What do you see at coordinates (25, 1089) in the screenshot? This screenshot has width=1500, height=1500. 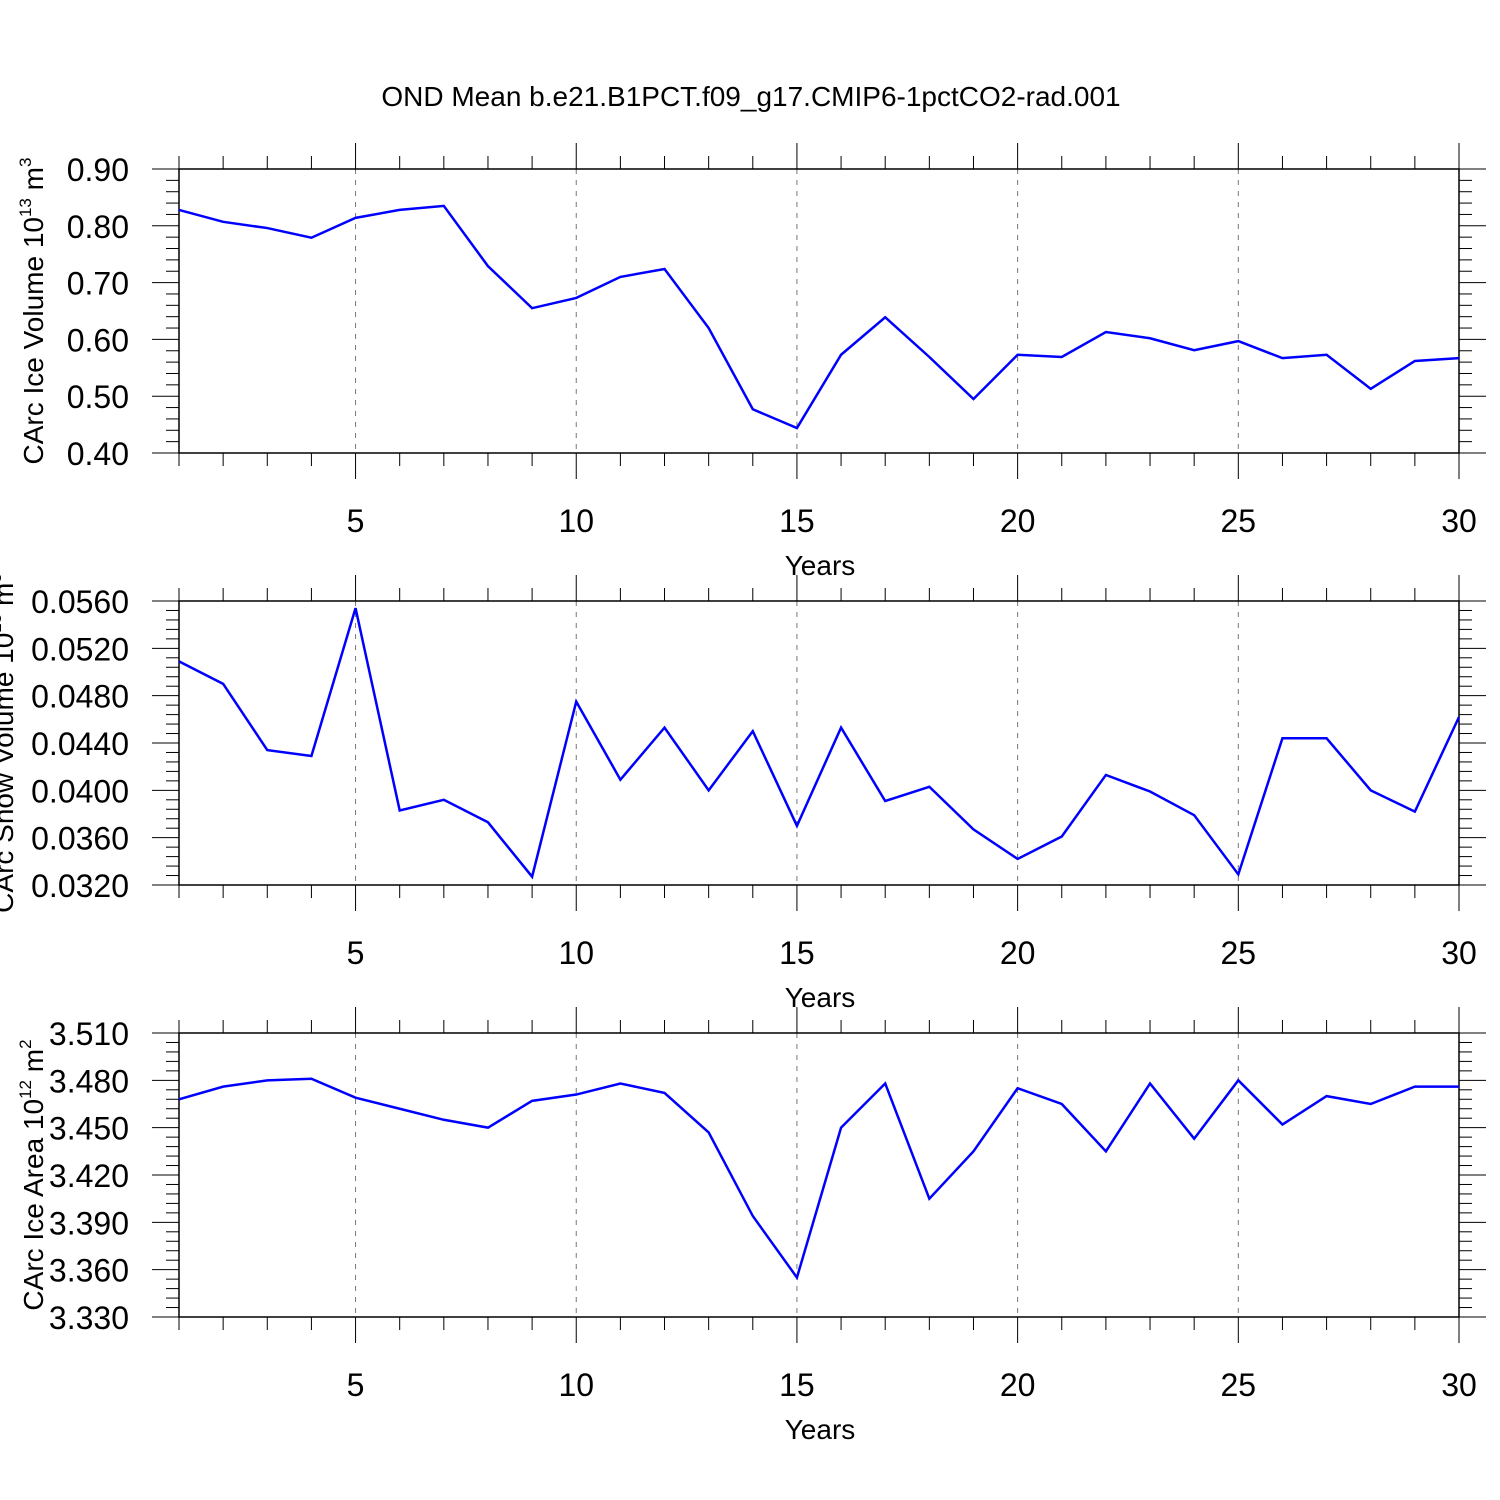 I see `y-axis-label-exponent: 12` at bounding box center [25, 1089].